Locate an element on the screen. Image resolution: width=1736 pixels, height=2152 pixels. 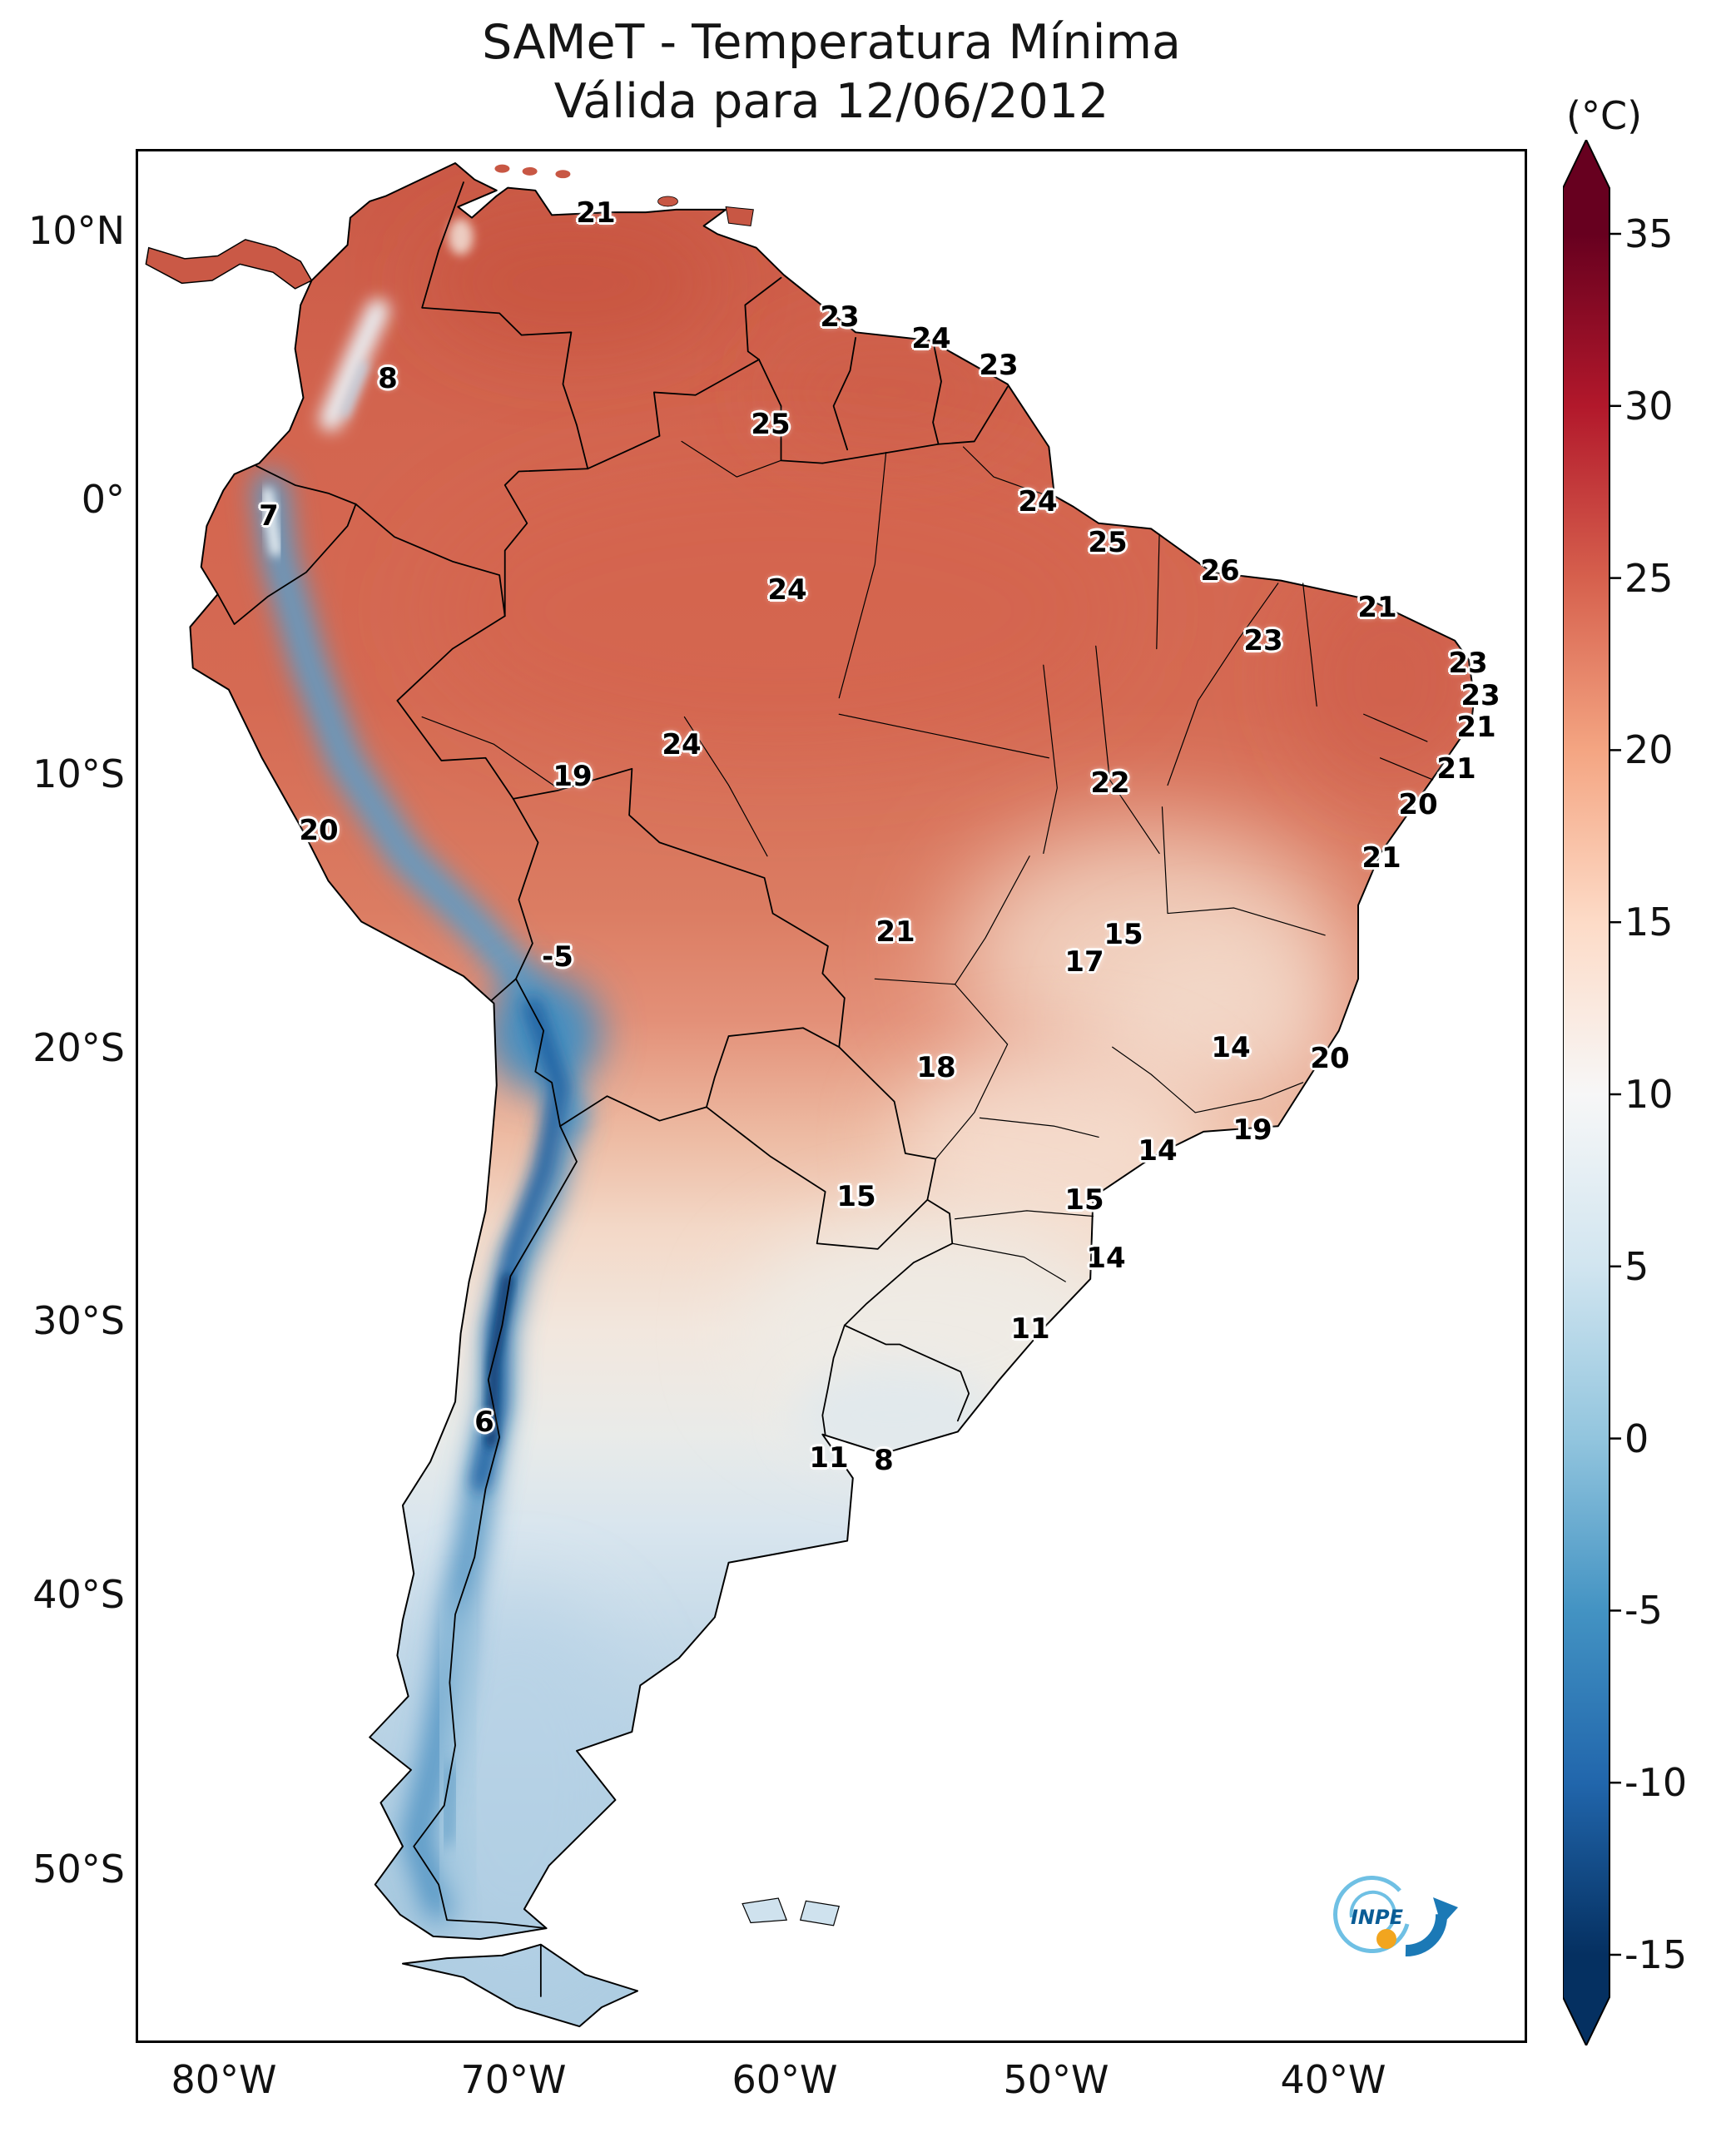
longitude-tick-label: 80°W is located at coordinates (224, 2079).